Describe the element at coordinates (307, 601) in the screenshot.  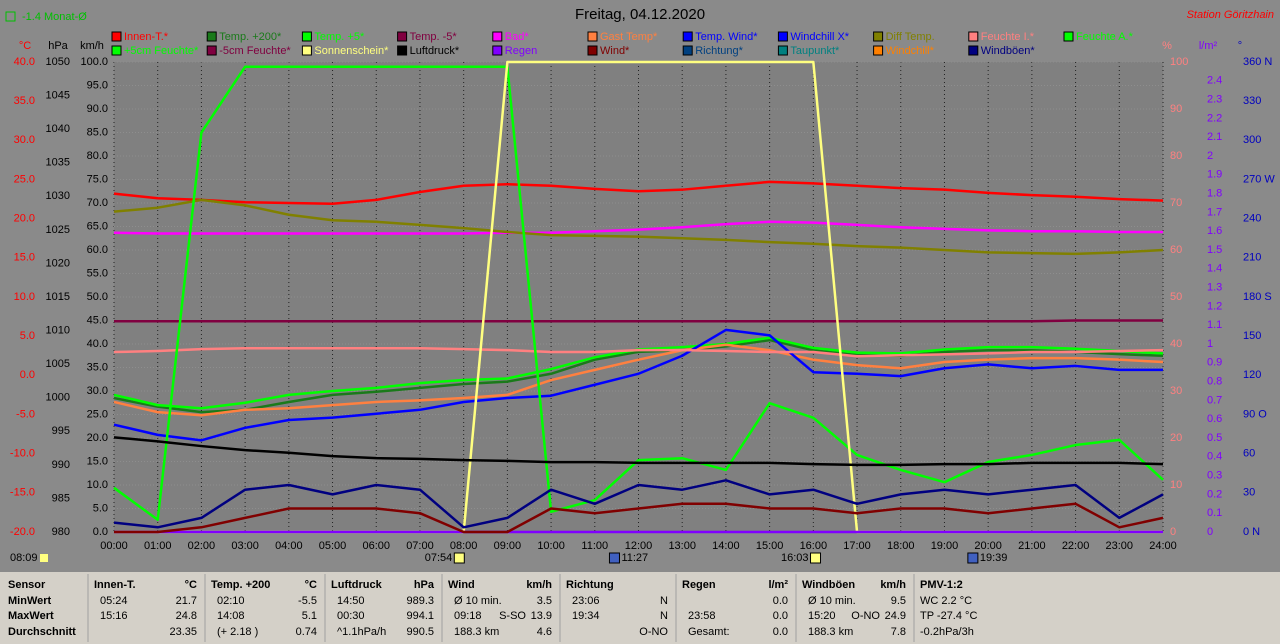
I see `stats-cell: -5.5` at that location.